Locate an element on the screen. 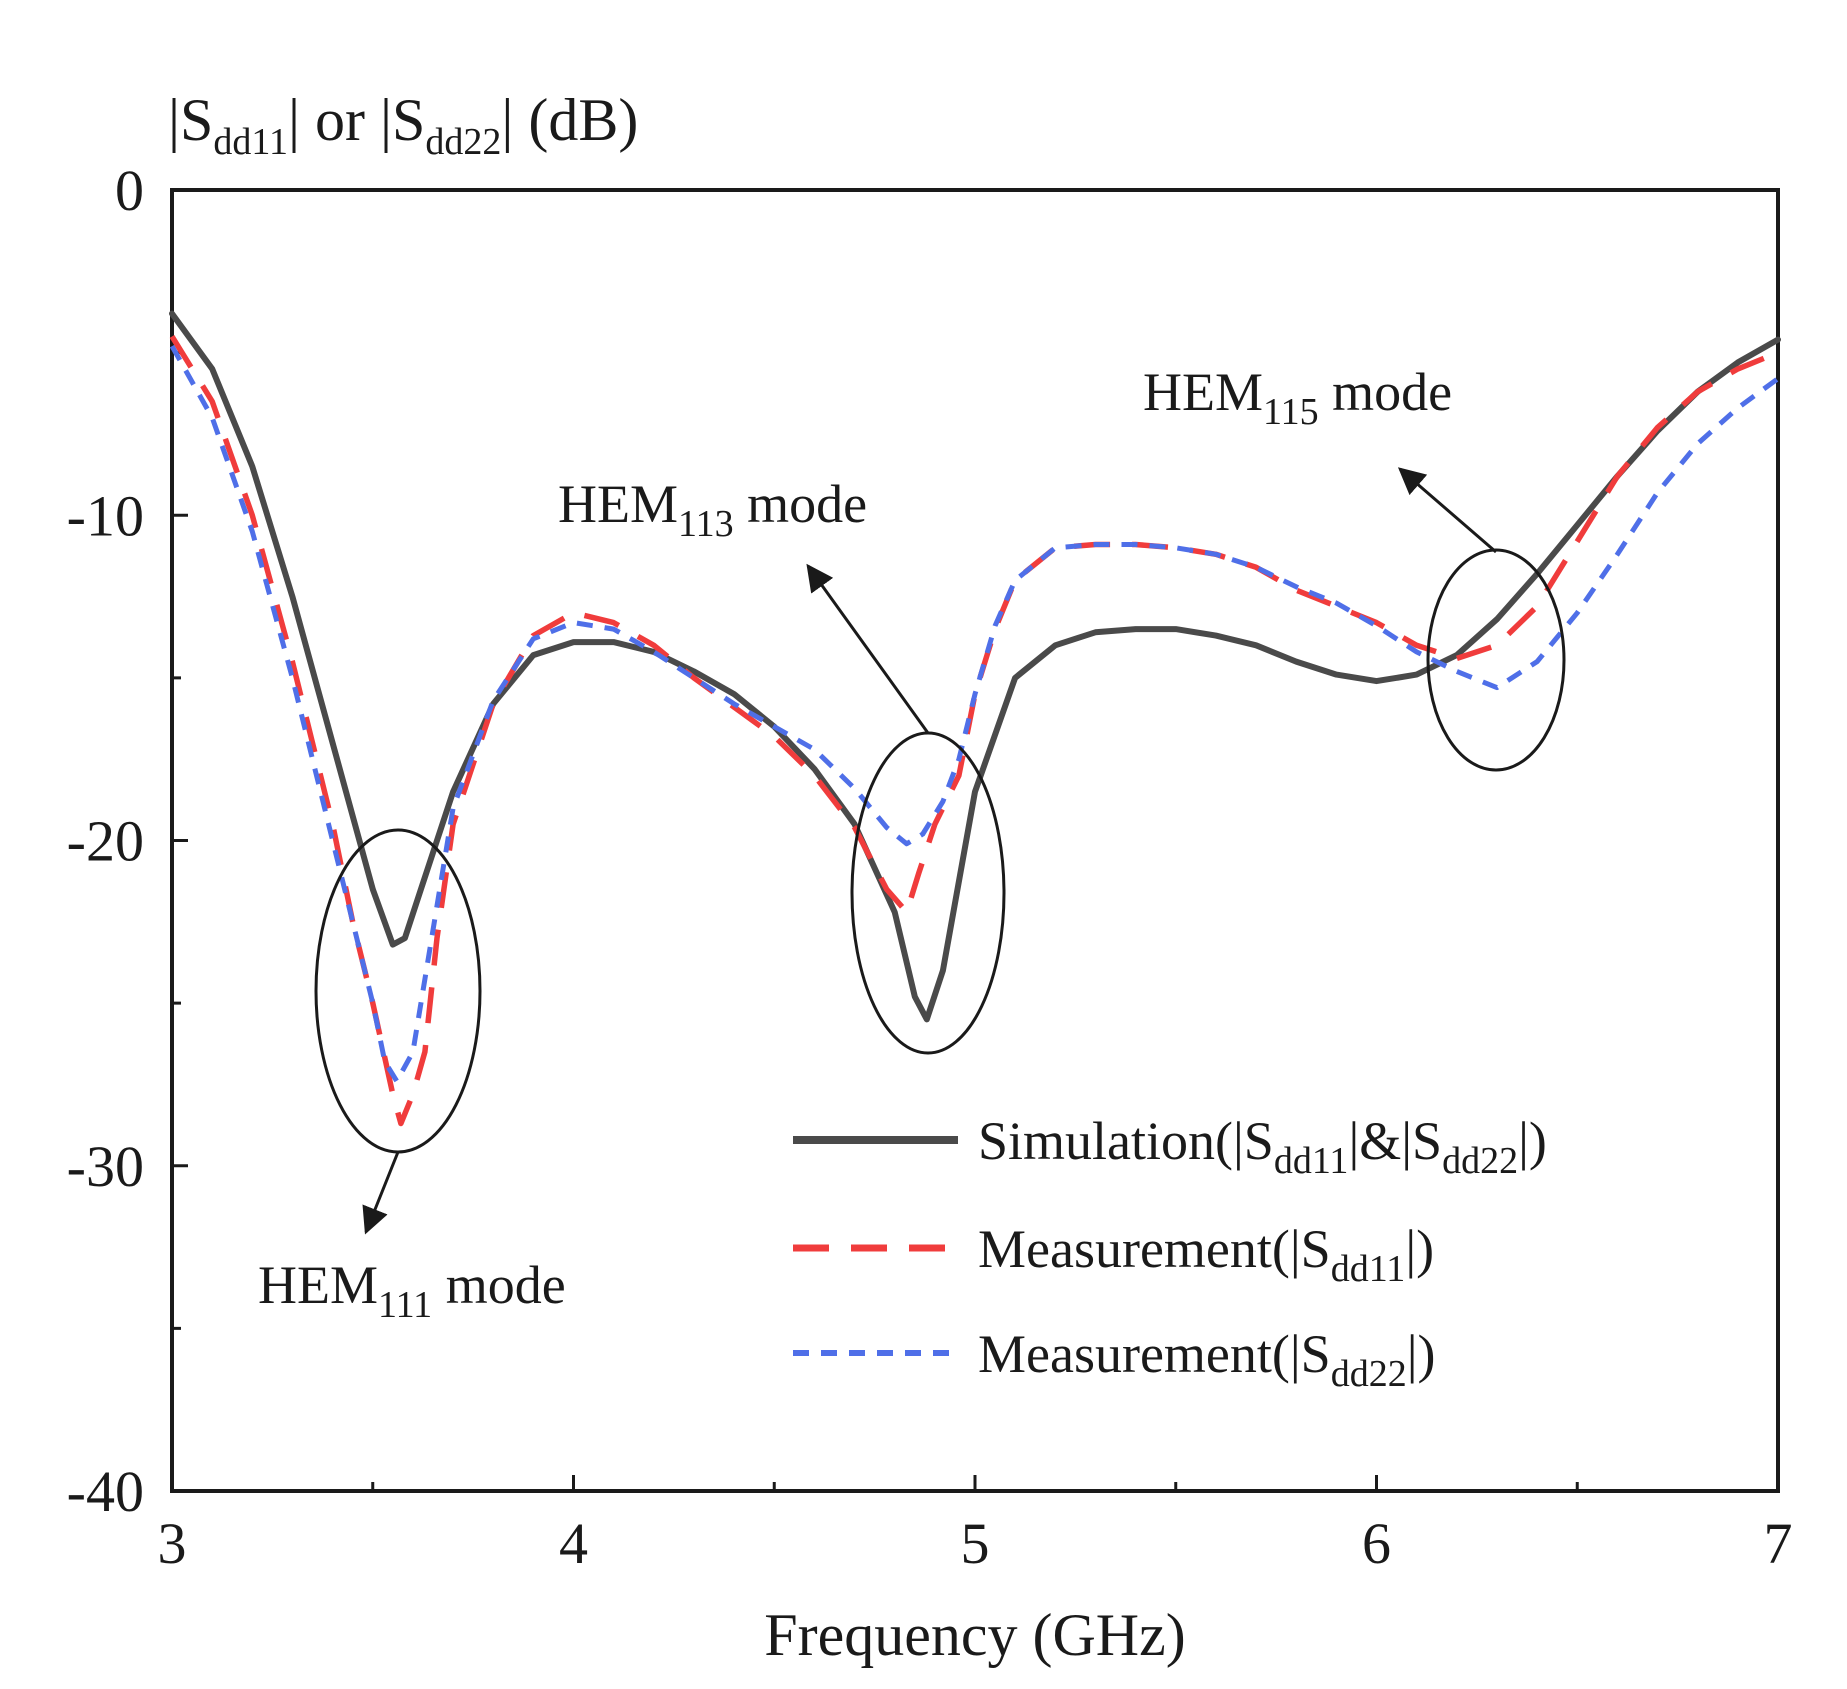 The width and height of the screenshot is (1847, 1689). hem111-label: HEM111 mode is located at coordinates (412, 1290).